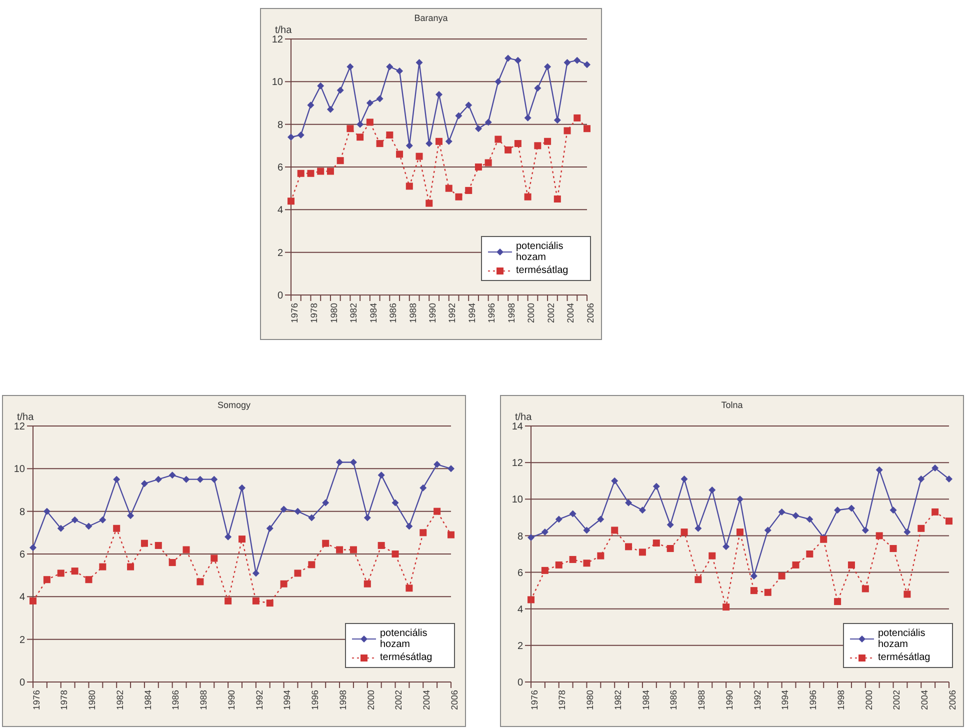 This screenshot has height=728, width=966. I want to click on y-tick-label: 12, so click(518, 464).